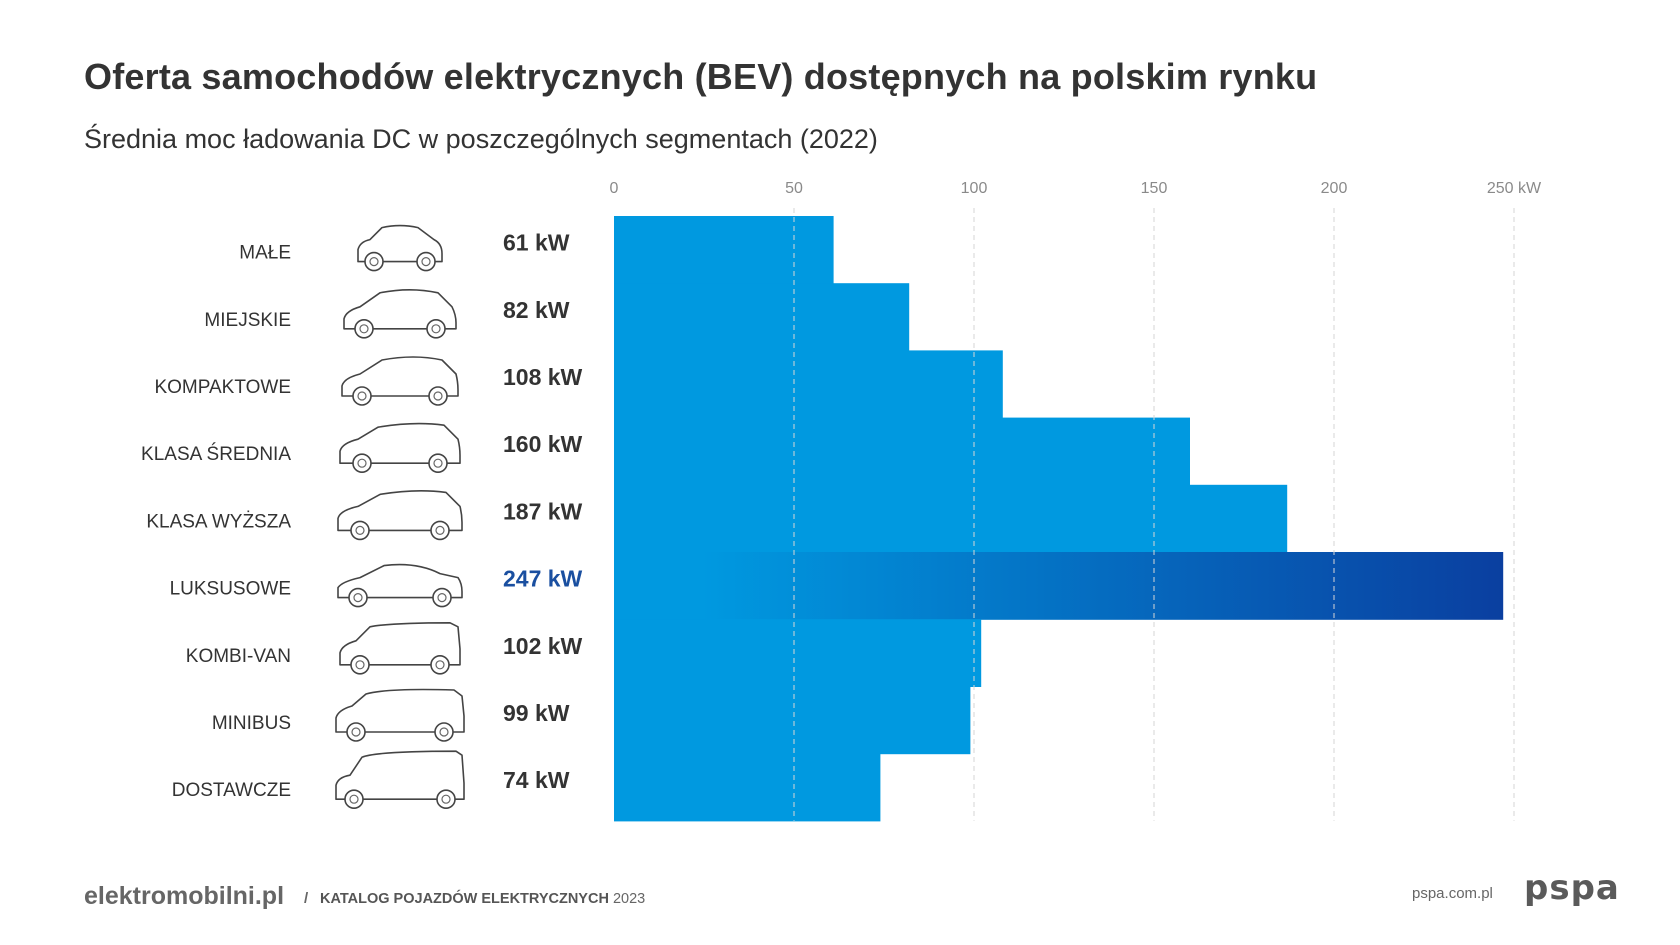 The height and width of the screenshot is (945, 1680). I want to click on x-tick-label-4: 200, so click(1334, 188).